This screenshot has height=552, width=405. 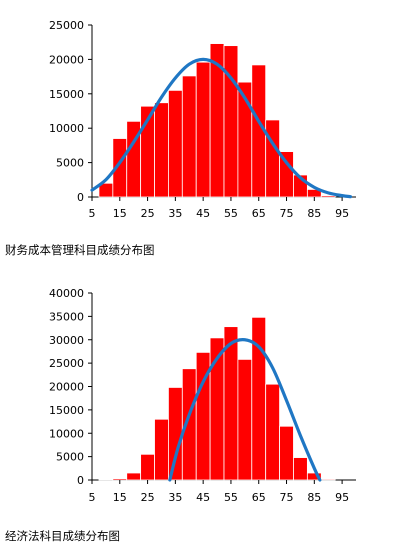 What do you see at coordinates (66, 340) in the screenshot?
I see `y-tick-label: 30000` at bounding box center [66, 340].